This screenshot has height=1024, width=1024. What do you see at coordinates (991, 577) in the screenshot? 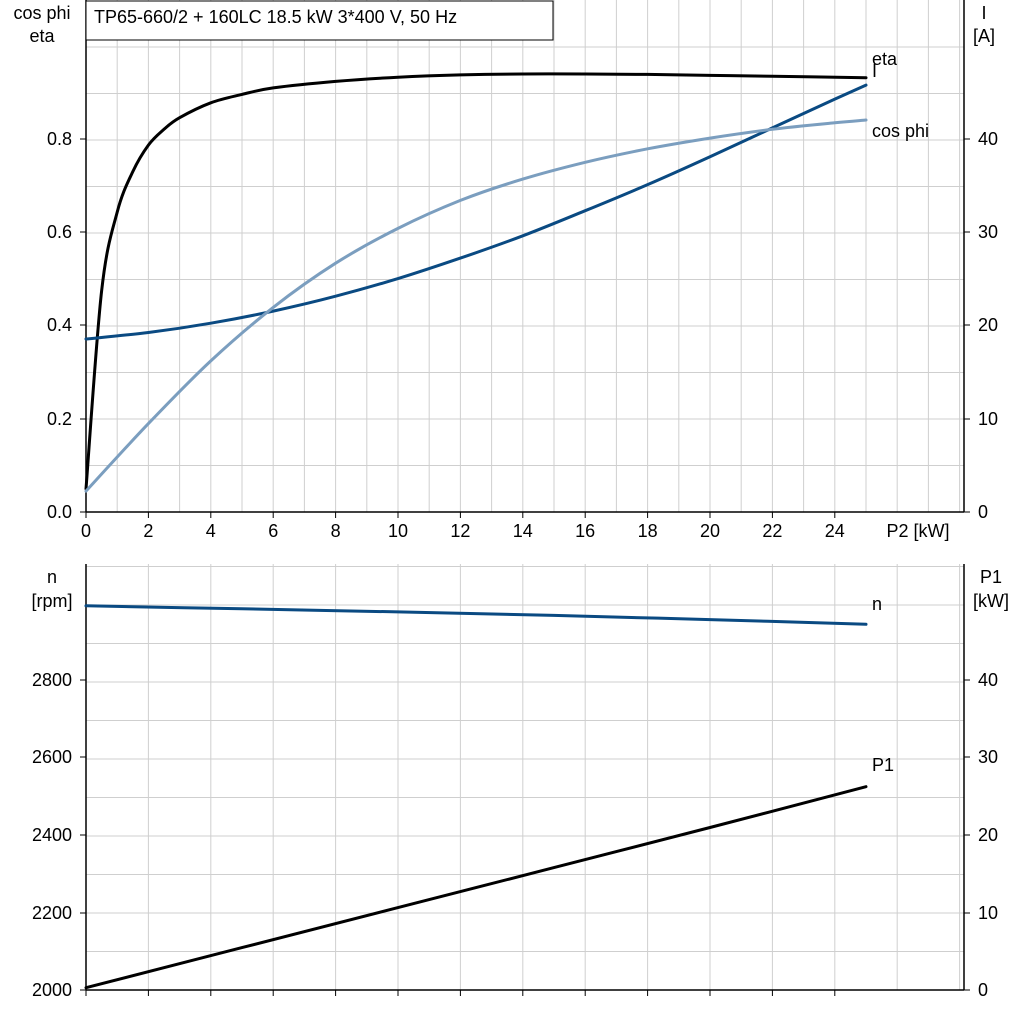
I see `bottom-right-axis-label-1: P1` at bounding box center [991, 577].